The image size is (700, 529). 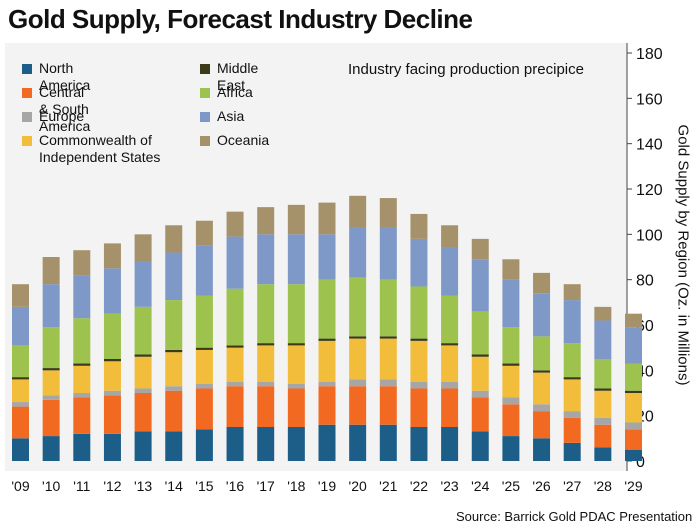 What do you see at coordinates (112, 486) in the screenshot?
I see `x-tick-label: '12` at bounding box center [112, 486].